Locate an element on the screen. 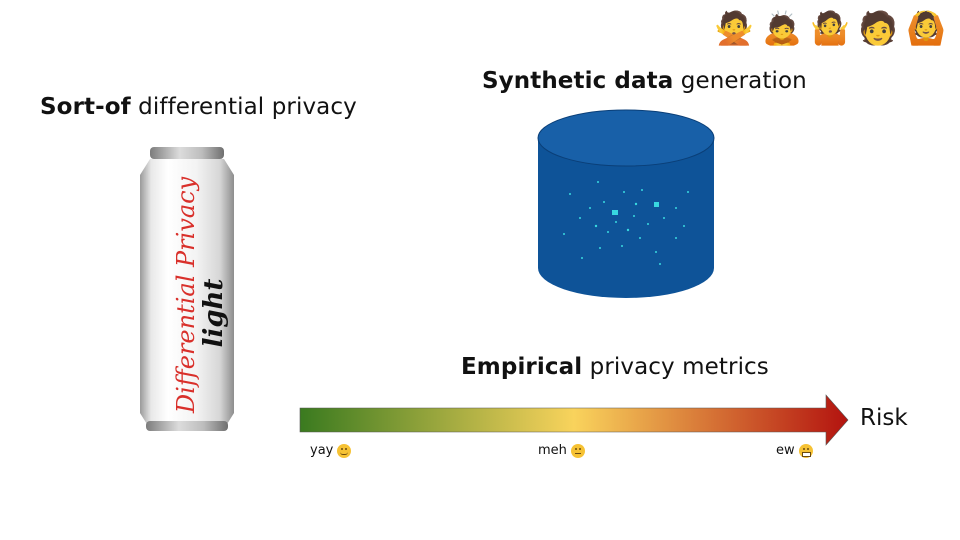 Image resolution: width=960 pixels, height=540 pixels. risk-scale-arrow is located at coordinates (574, 420).